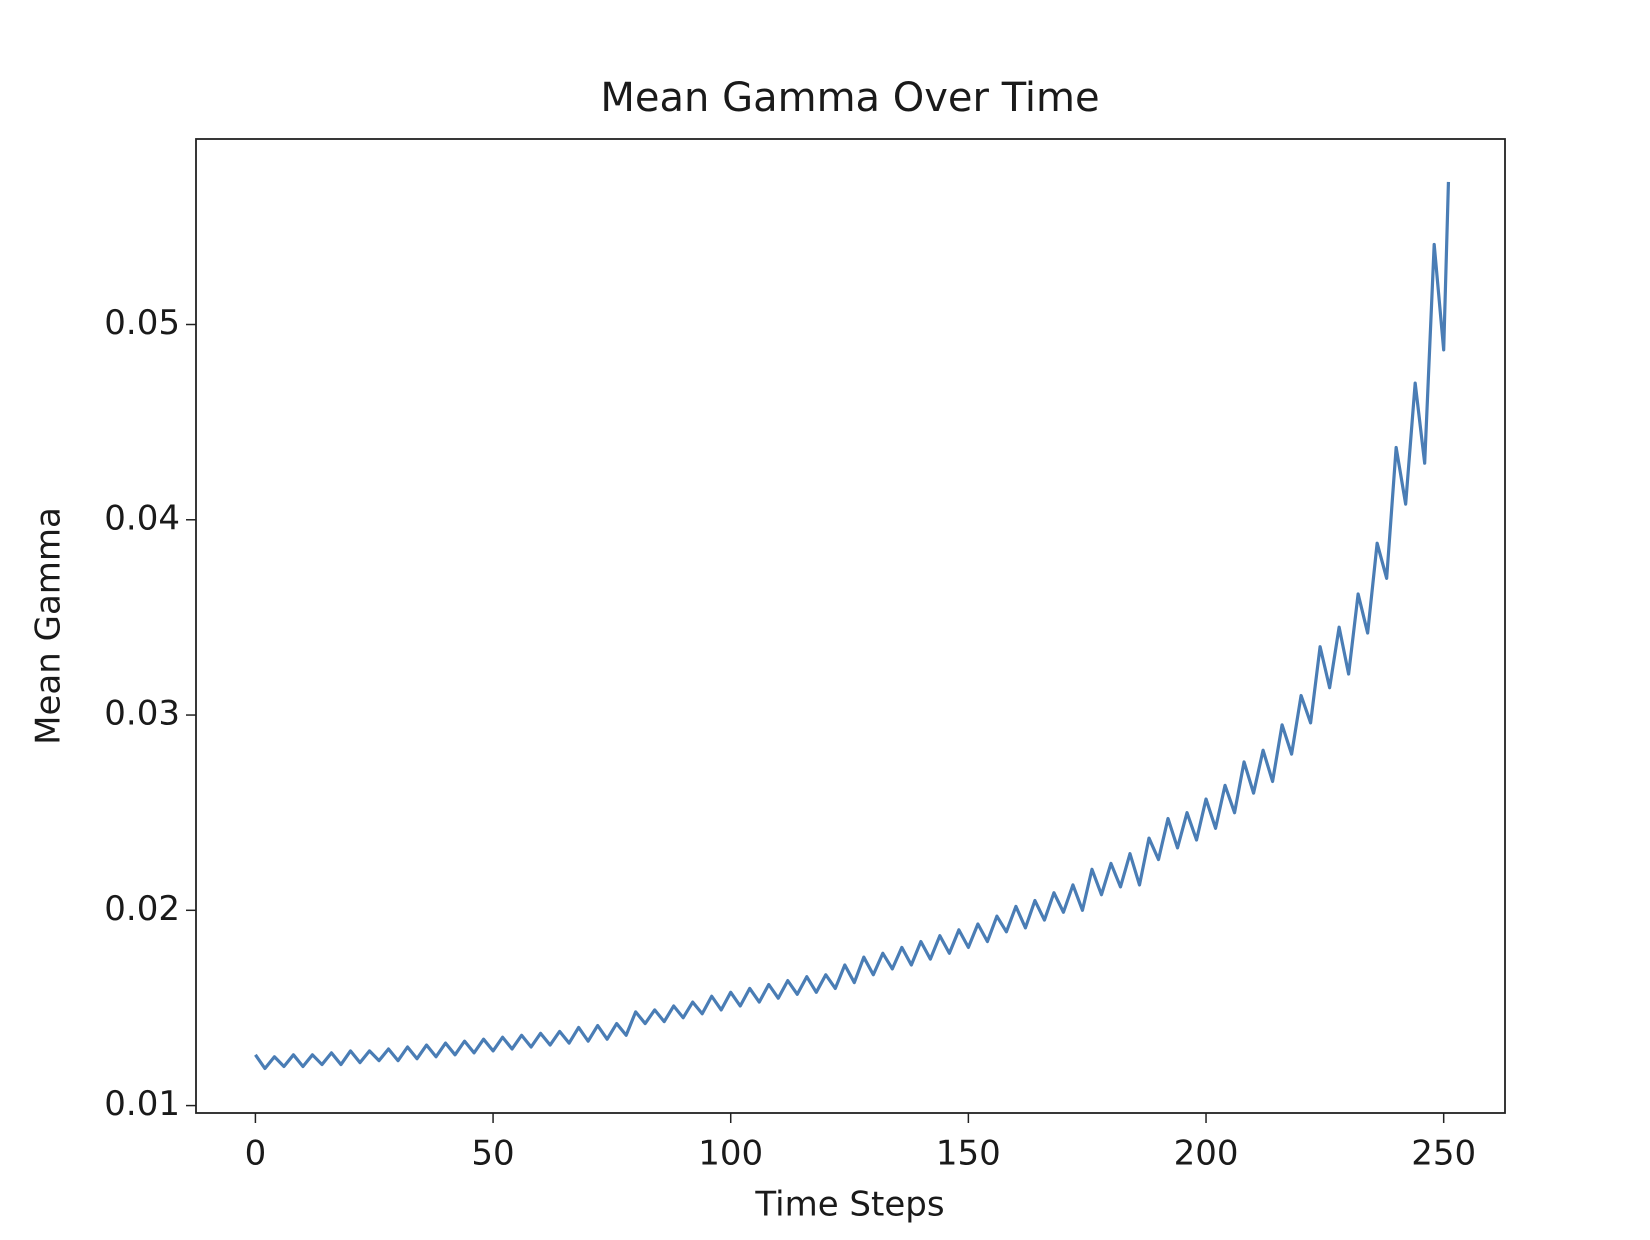  What do you see at coordinates (142, 909) in the screenshot?
I see `y-tick-label: 0.02` at bounding box center [142, 909].